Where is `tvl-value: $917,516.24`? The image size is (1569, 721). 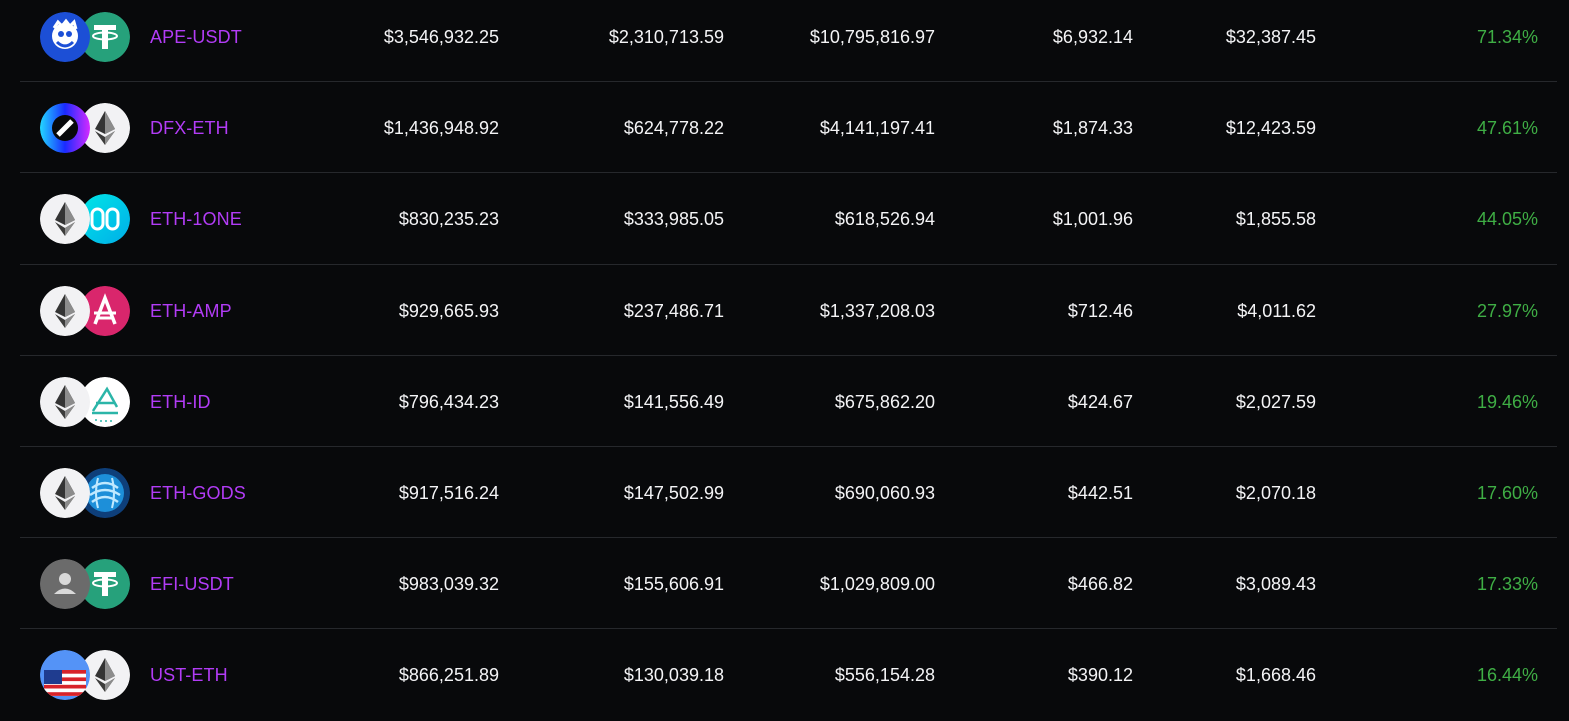
tvl-value: $917,516.24 is located at coordinates (448, 492).